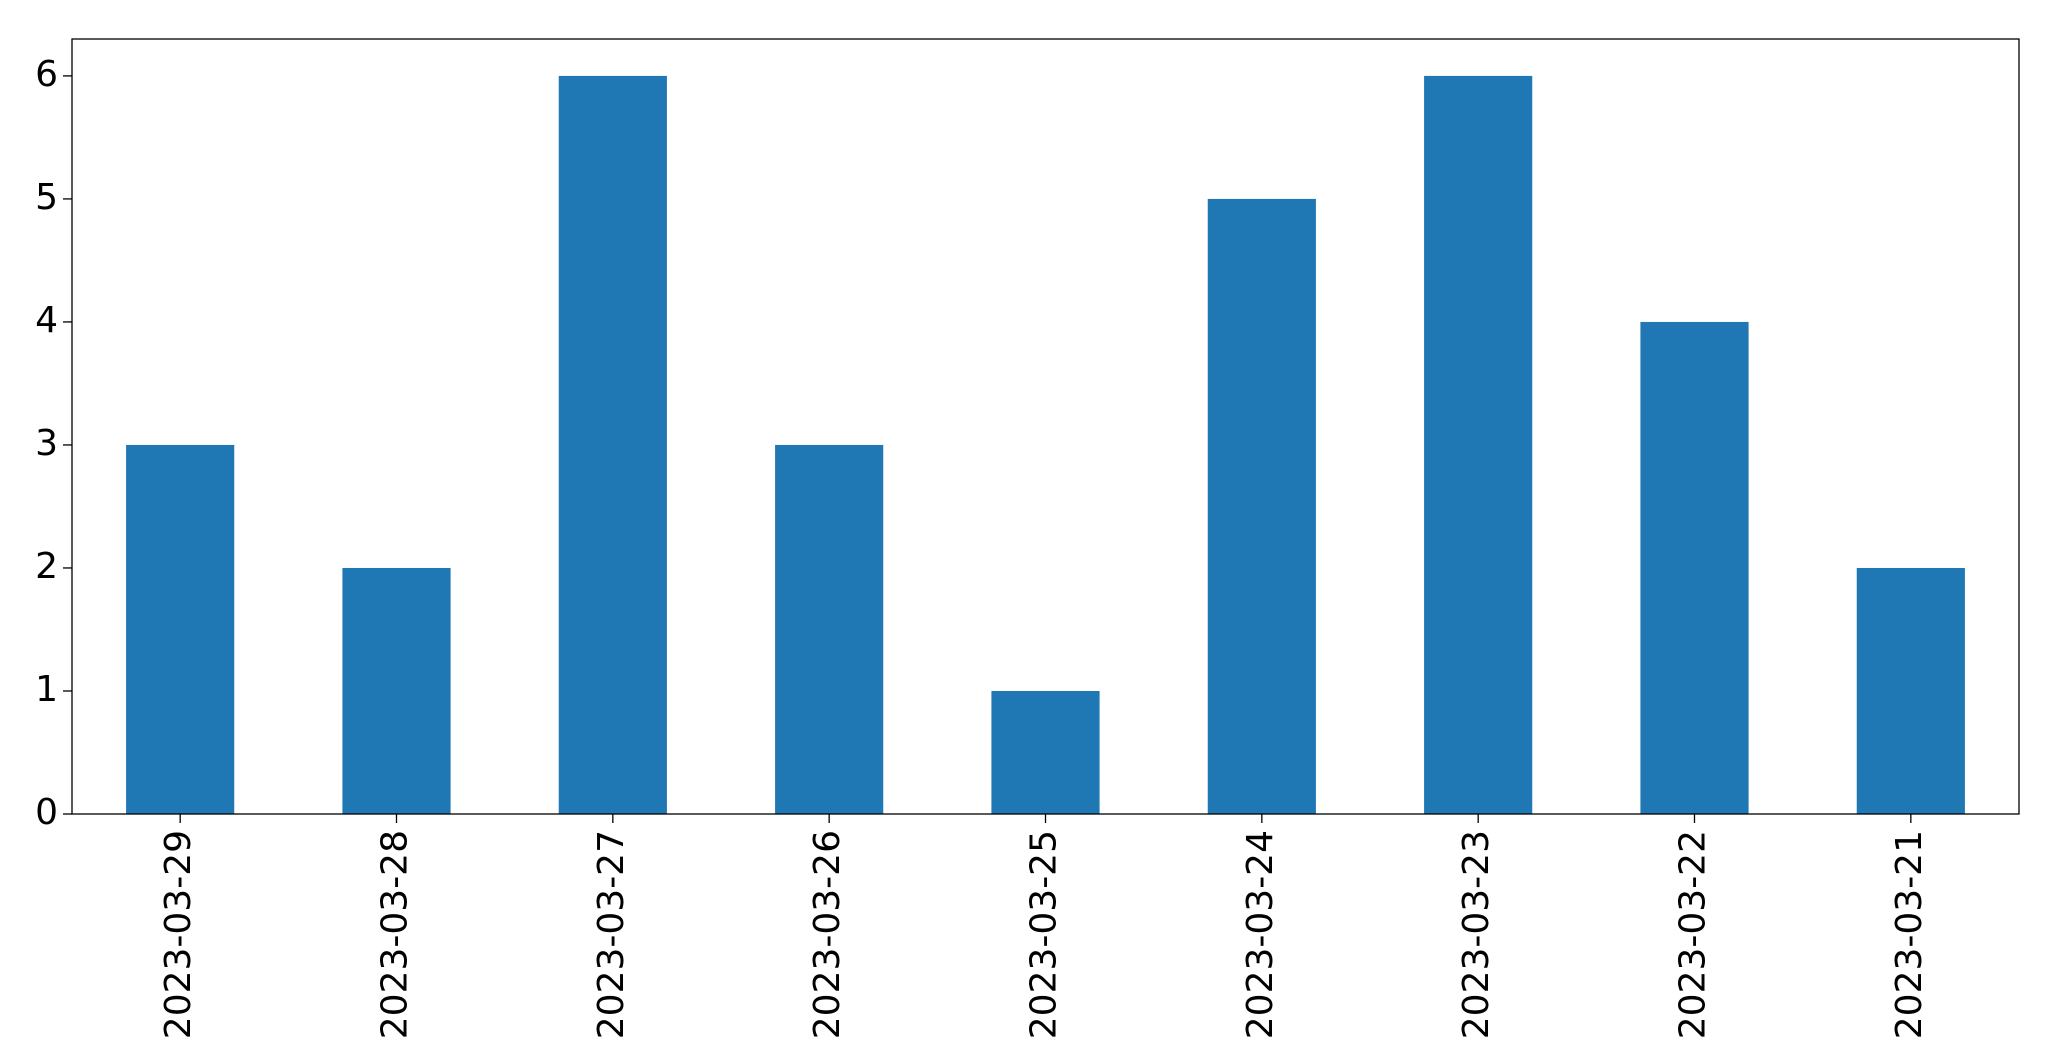 This screenshot has height=1061, width=2049. What do you see at coordinates (46, 812) in the screenshot?
I see `y-tick-label: 0` at bounding box center [46, 812].